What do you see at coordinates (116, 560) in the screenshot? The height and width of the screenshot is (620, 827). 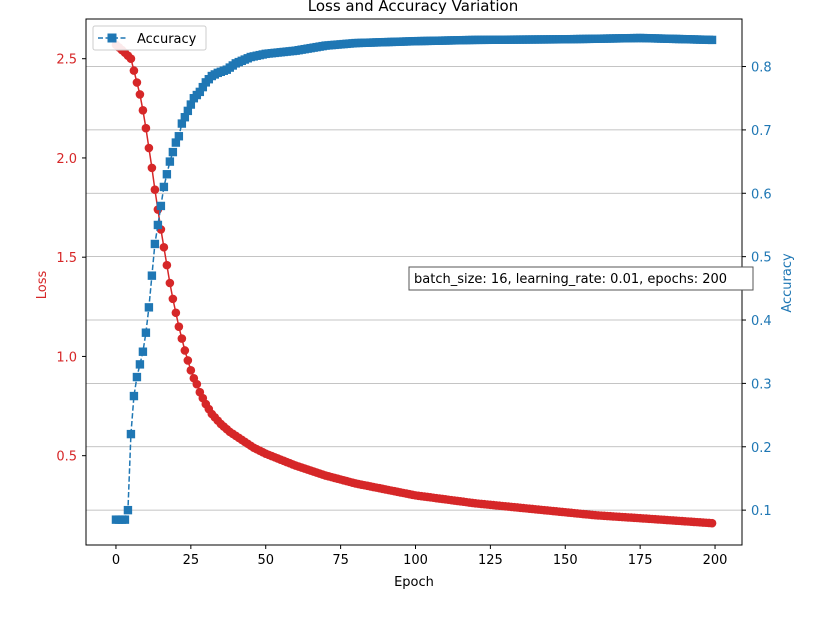 I see `x-tick-label: 0` at bounding box center [116, 560].